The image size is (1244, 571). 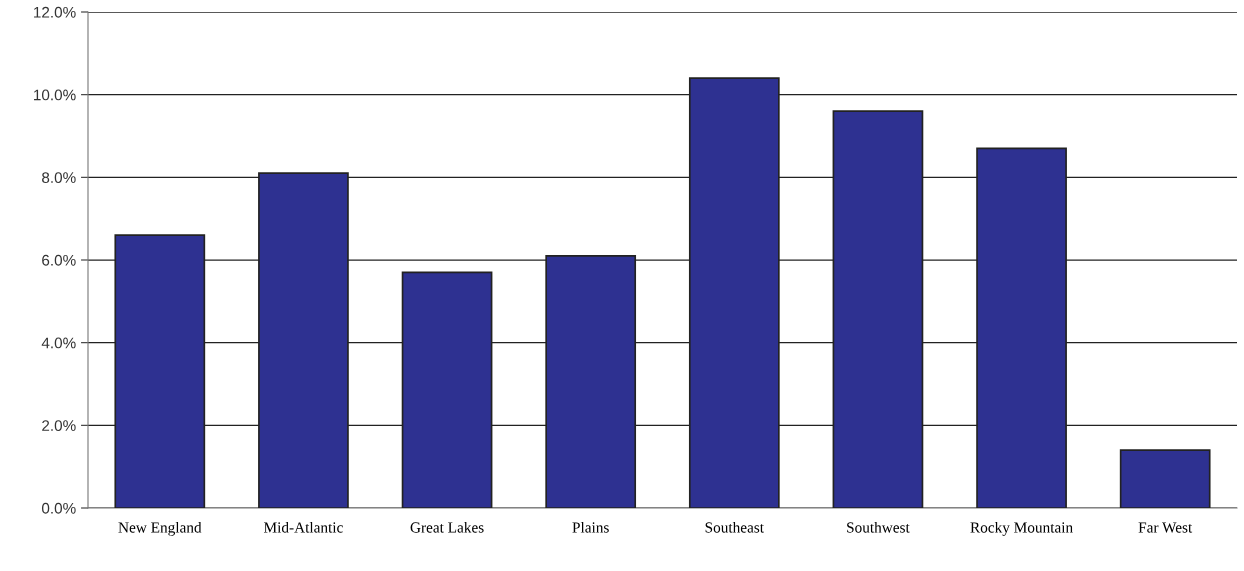 What do you see at coordinates (55, 95) in the screenshot?
I see `y-tick-label: 10.0%` at bounding box center [55, 95].